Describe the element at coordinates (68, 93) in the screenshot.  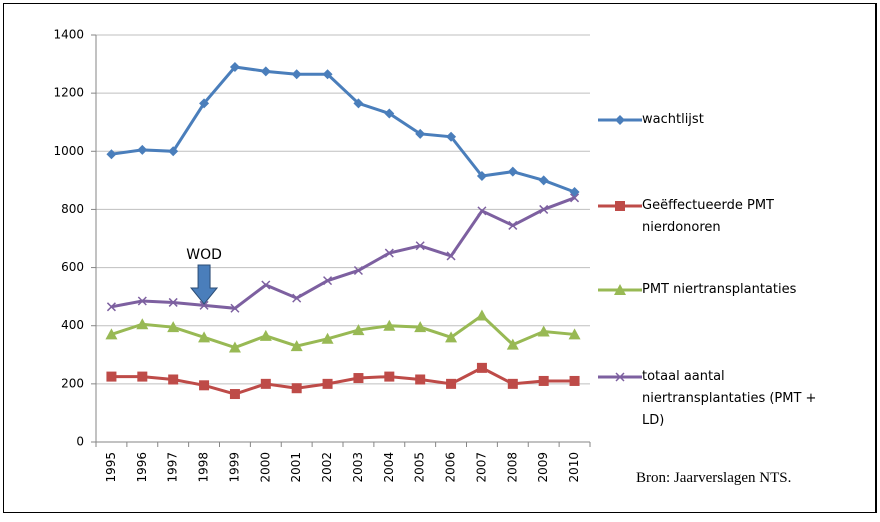
I see `y-tick-label: 1200` at that location.